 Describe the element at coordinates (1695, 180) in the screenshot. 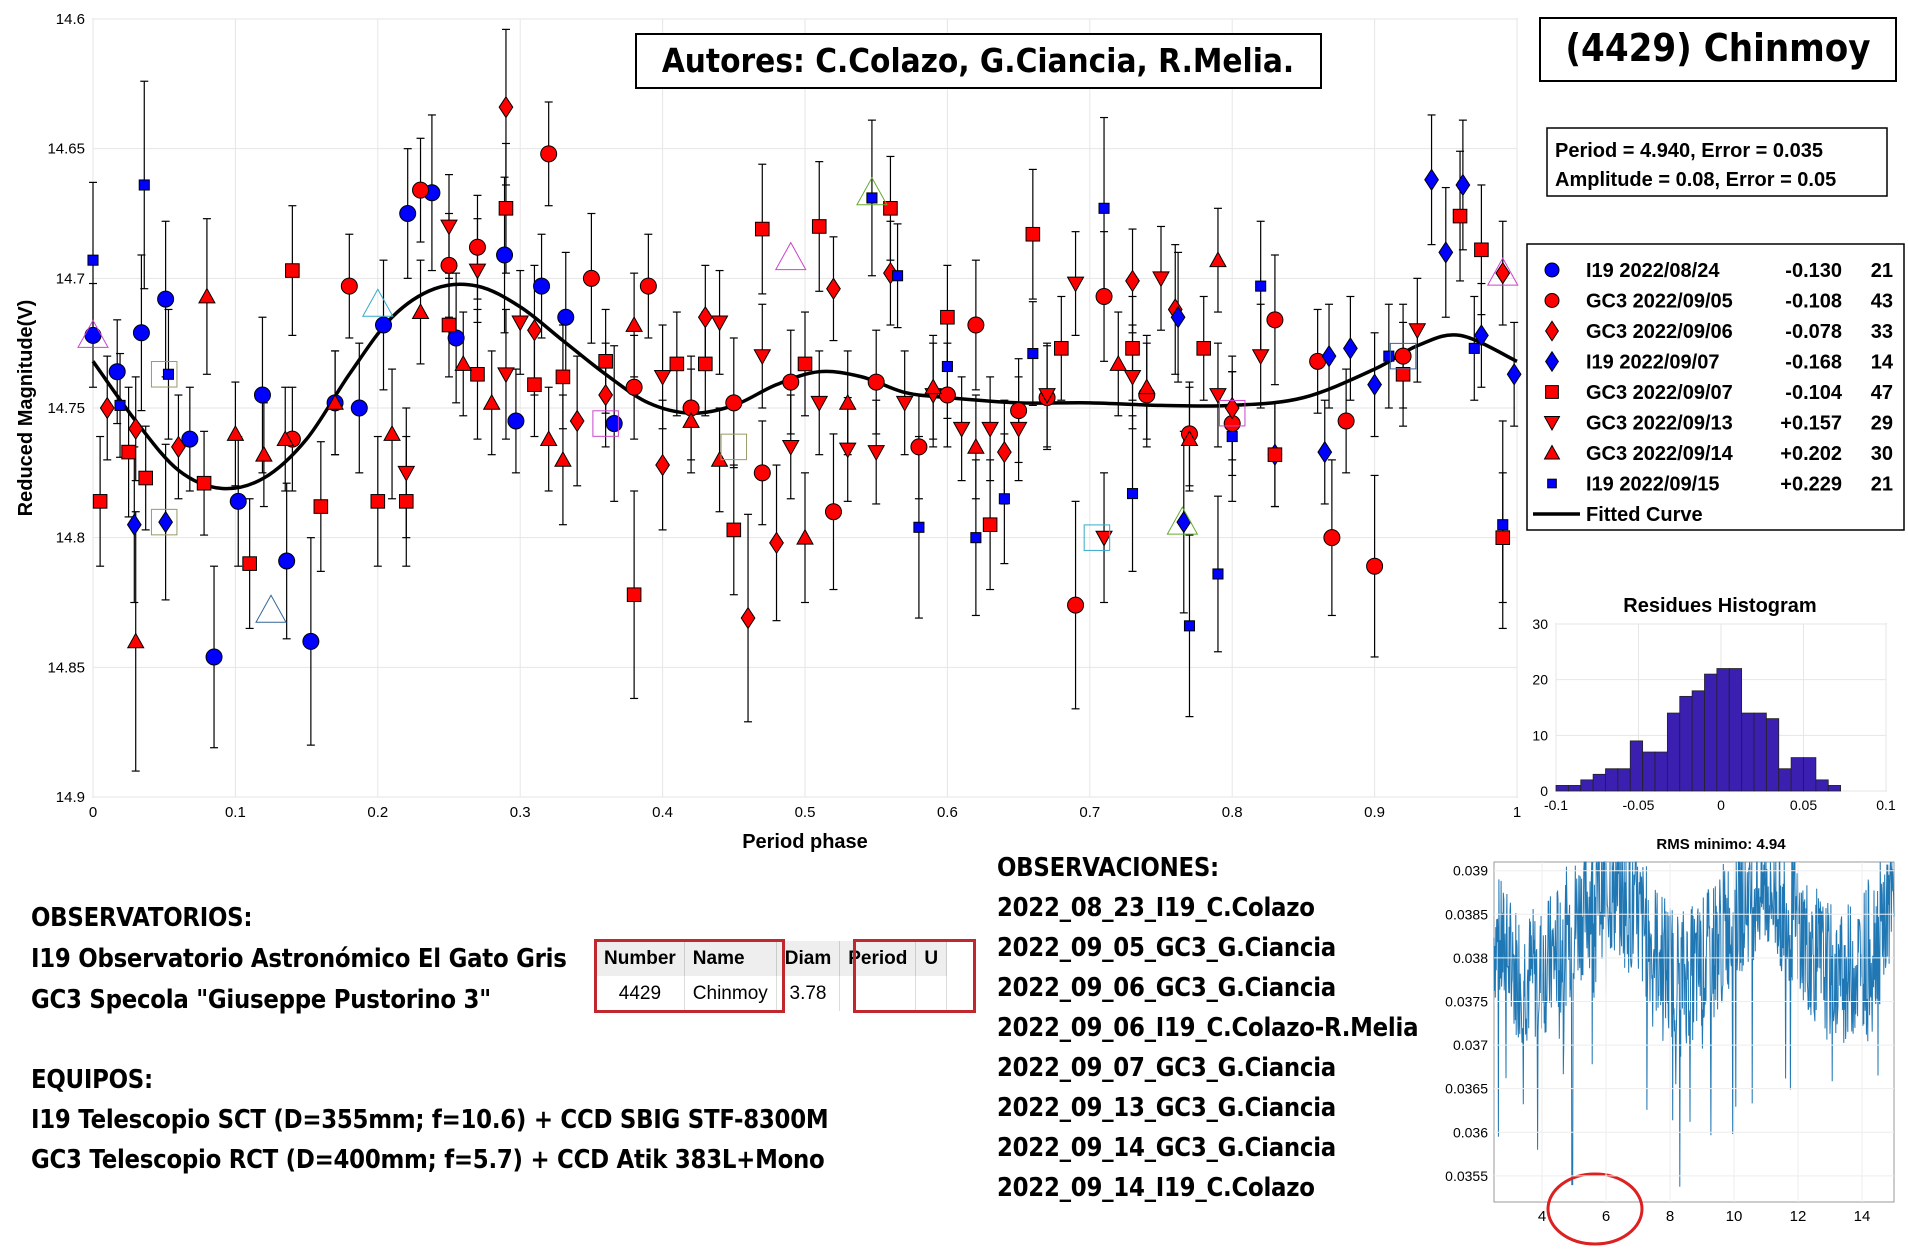

I see `amplitude-text: Amplitude = 0.08, Error = 0.05` at that location.